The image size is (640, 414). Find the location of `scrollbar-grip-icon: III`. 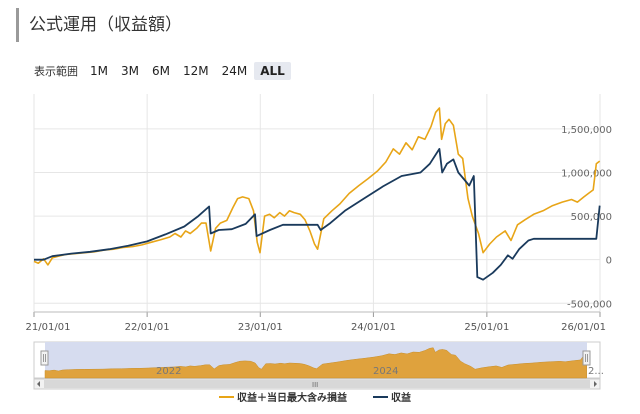

scrollbar-grip-icon: III is located at coordinates (315, 385).